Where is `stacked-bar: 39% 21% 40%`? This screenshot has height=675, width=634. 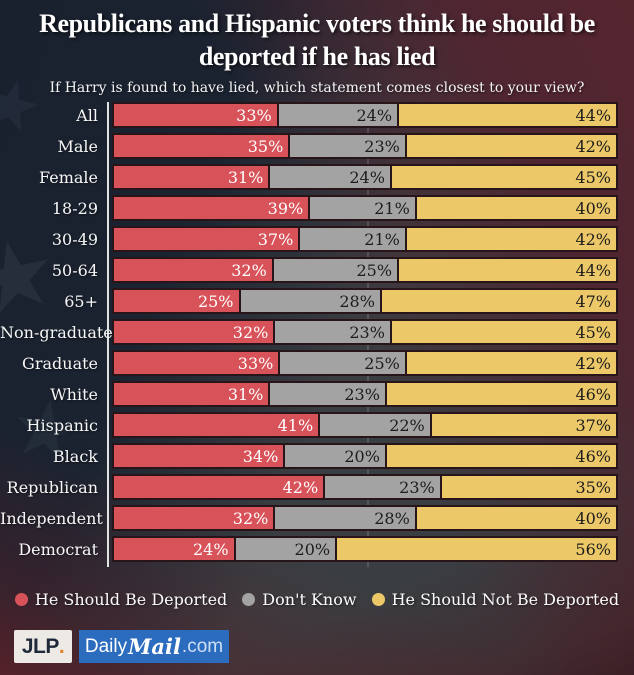 stacked-bar: 39% 21% 40% is located at coordinates (365, 208).